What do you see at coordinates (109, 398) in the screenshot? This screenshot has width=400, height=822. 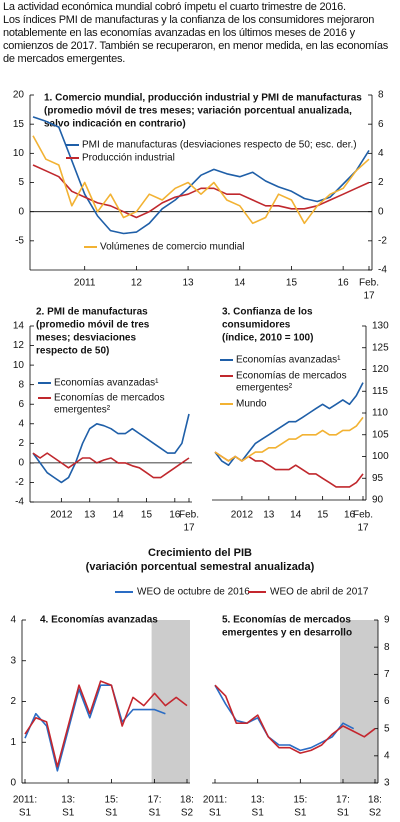 I see `legend-label: Economías de mercados` at bounding box center [109, 398].